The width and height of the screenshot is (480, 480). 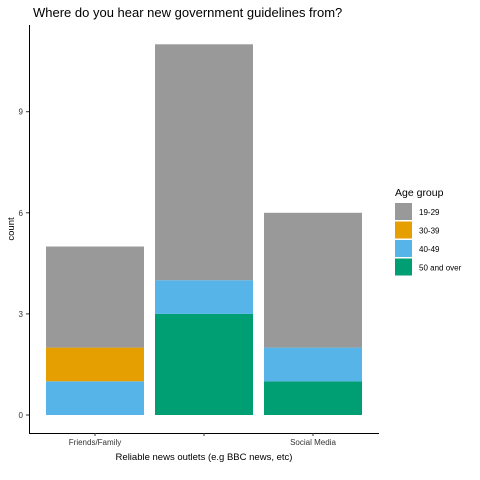 What do you see at coordinates (21, 112) in the screenshot?
I see `y-tick-label: 9` at bounding box center [21, 112].